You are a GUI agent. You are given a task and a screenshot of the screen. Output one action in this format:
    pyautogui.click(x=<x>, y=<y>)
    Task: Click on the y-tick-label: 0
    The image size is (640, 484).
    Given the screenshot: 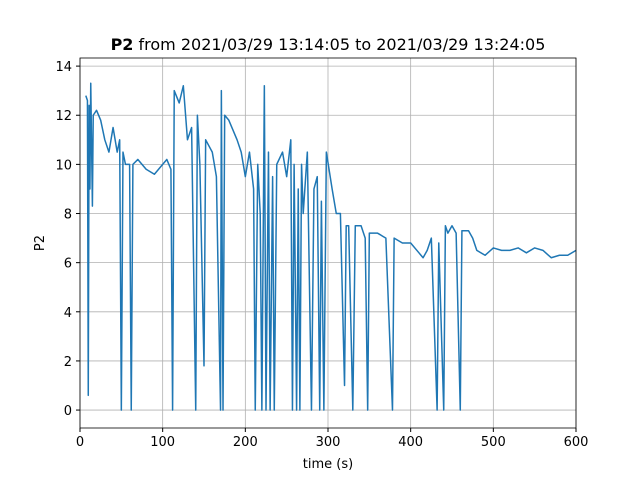 What is the action you would take?
    pyautogui.click(x=68, y=411)
    